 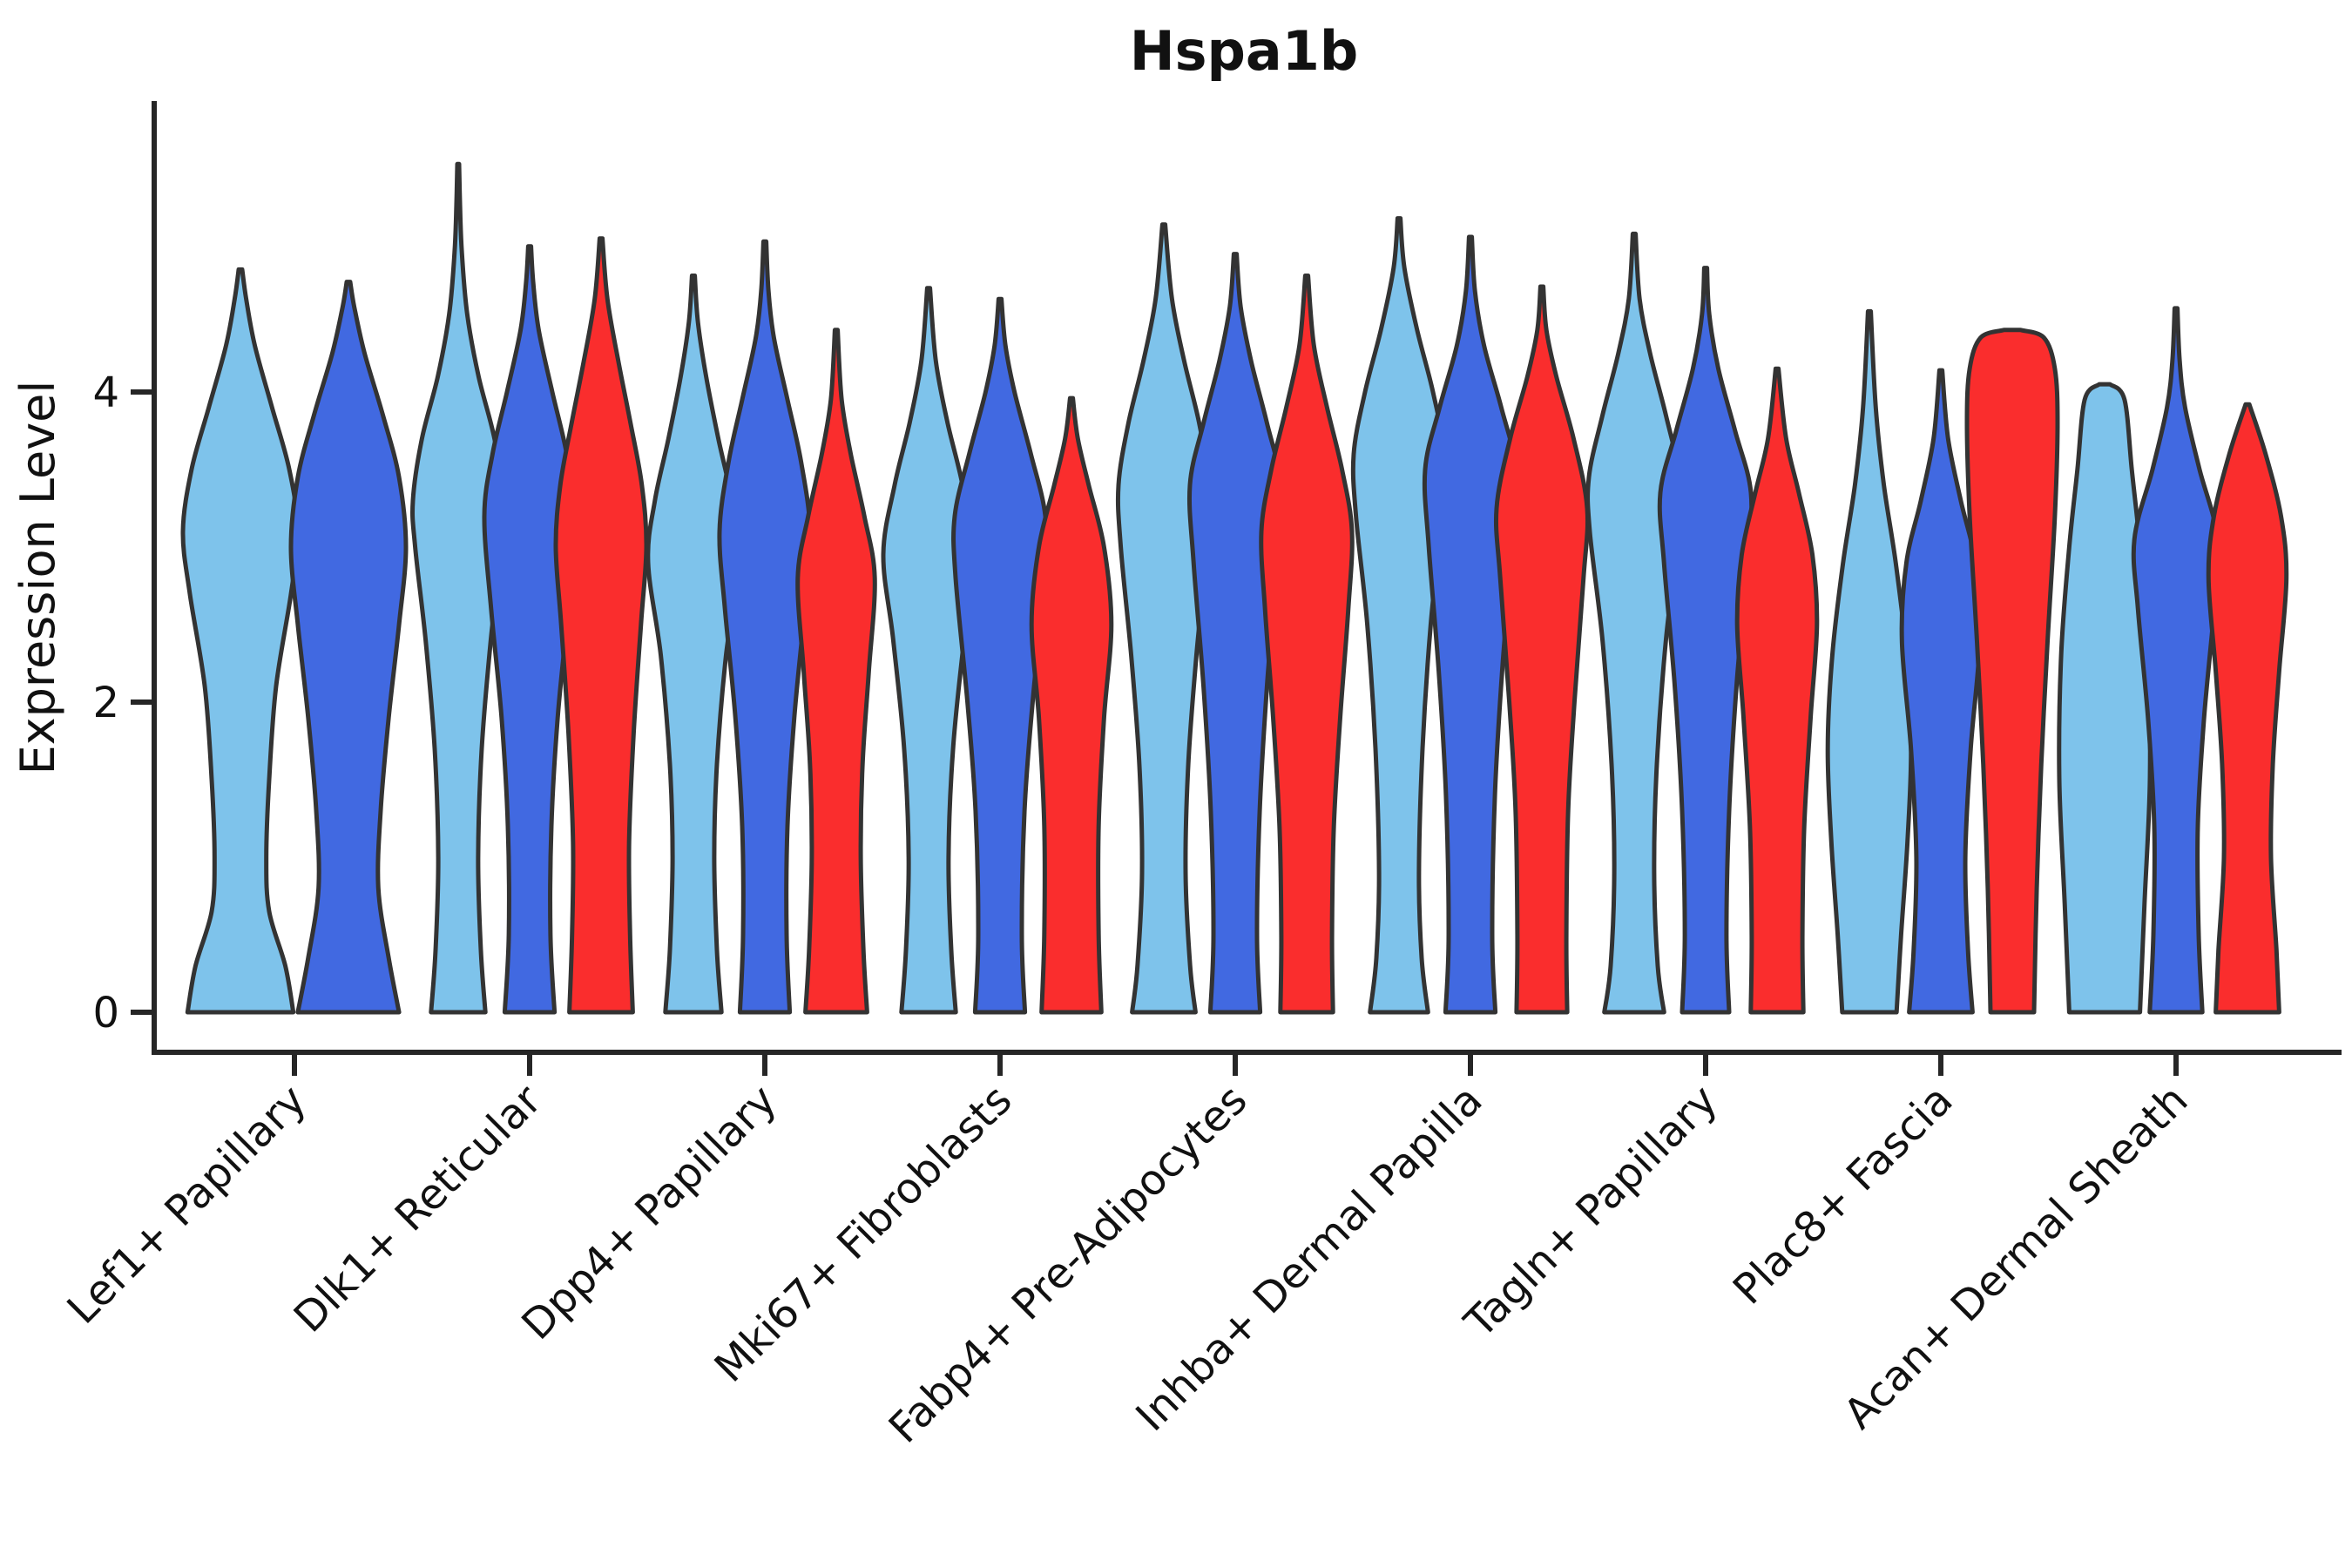 What do you see at coordinates (1843, 1195) in the screenshot?
I see `x-tick-label: Plac8+ Fascia` at bounding box center [1843, 1195].